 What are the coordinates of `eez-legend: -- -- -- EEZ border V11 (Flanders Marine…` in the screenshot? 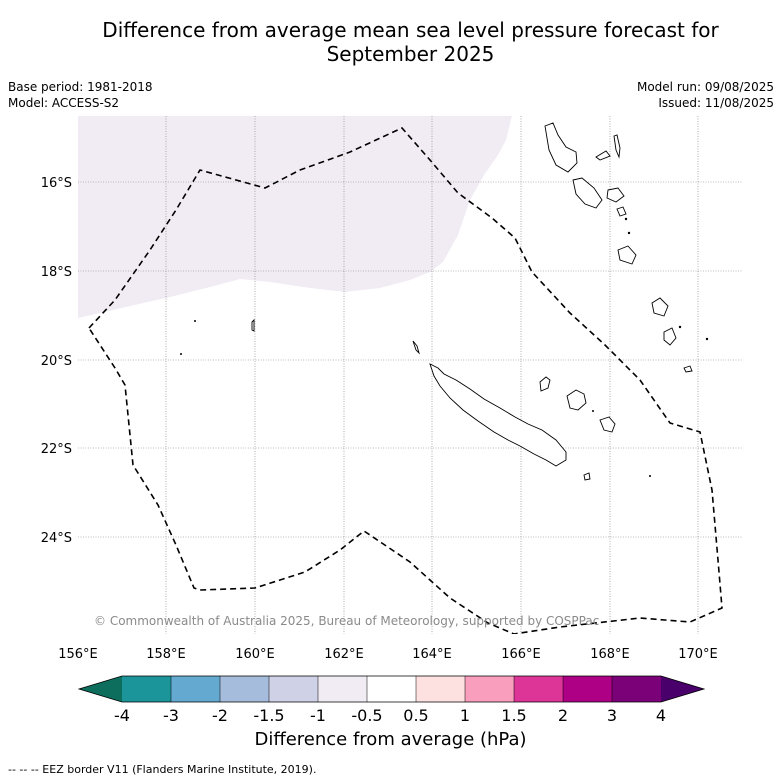 It's located at (162, 769).